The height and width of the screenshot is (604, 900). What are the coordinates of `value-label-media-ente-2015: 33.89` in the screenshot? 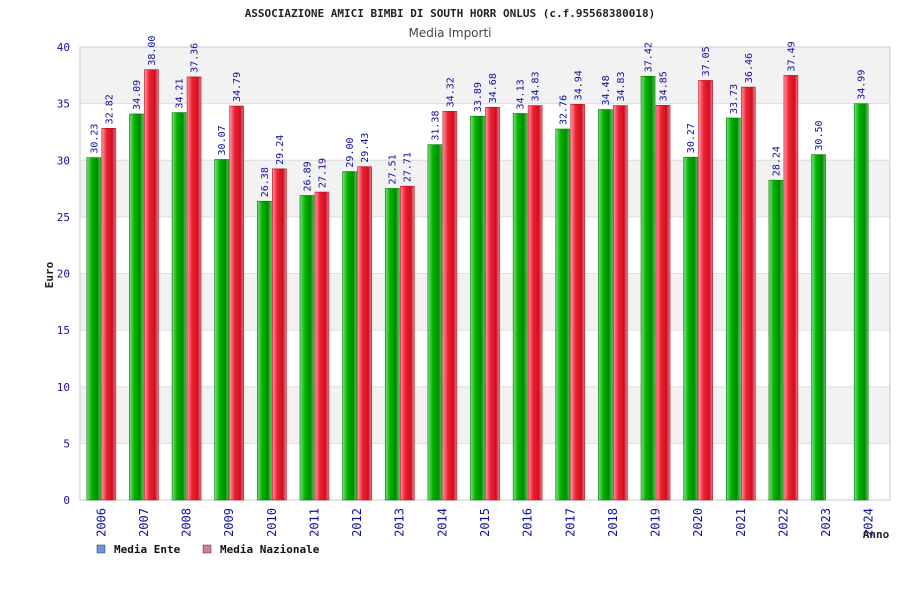 It's located at (478, 97).